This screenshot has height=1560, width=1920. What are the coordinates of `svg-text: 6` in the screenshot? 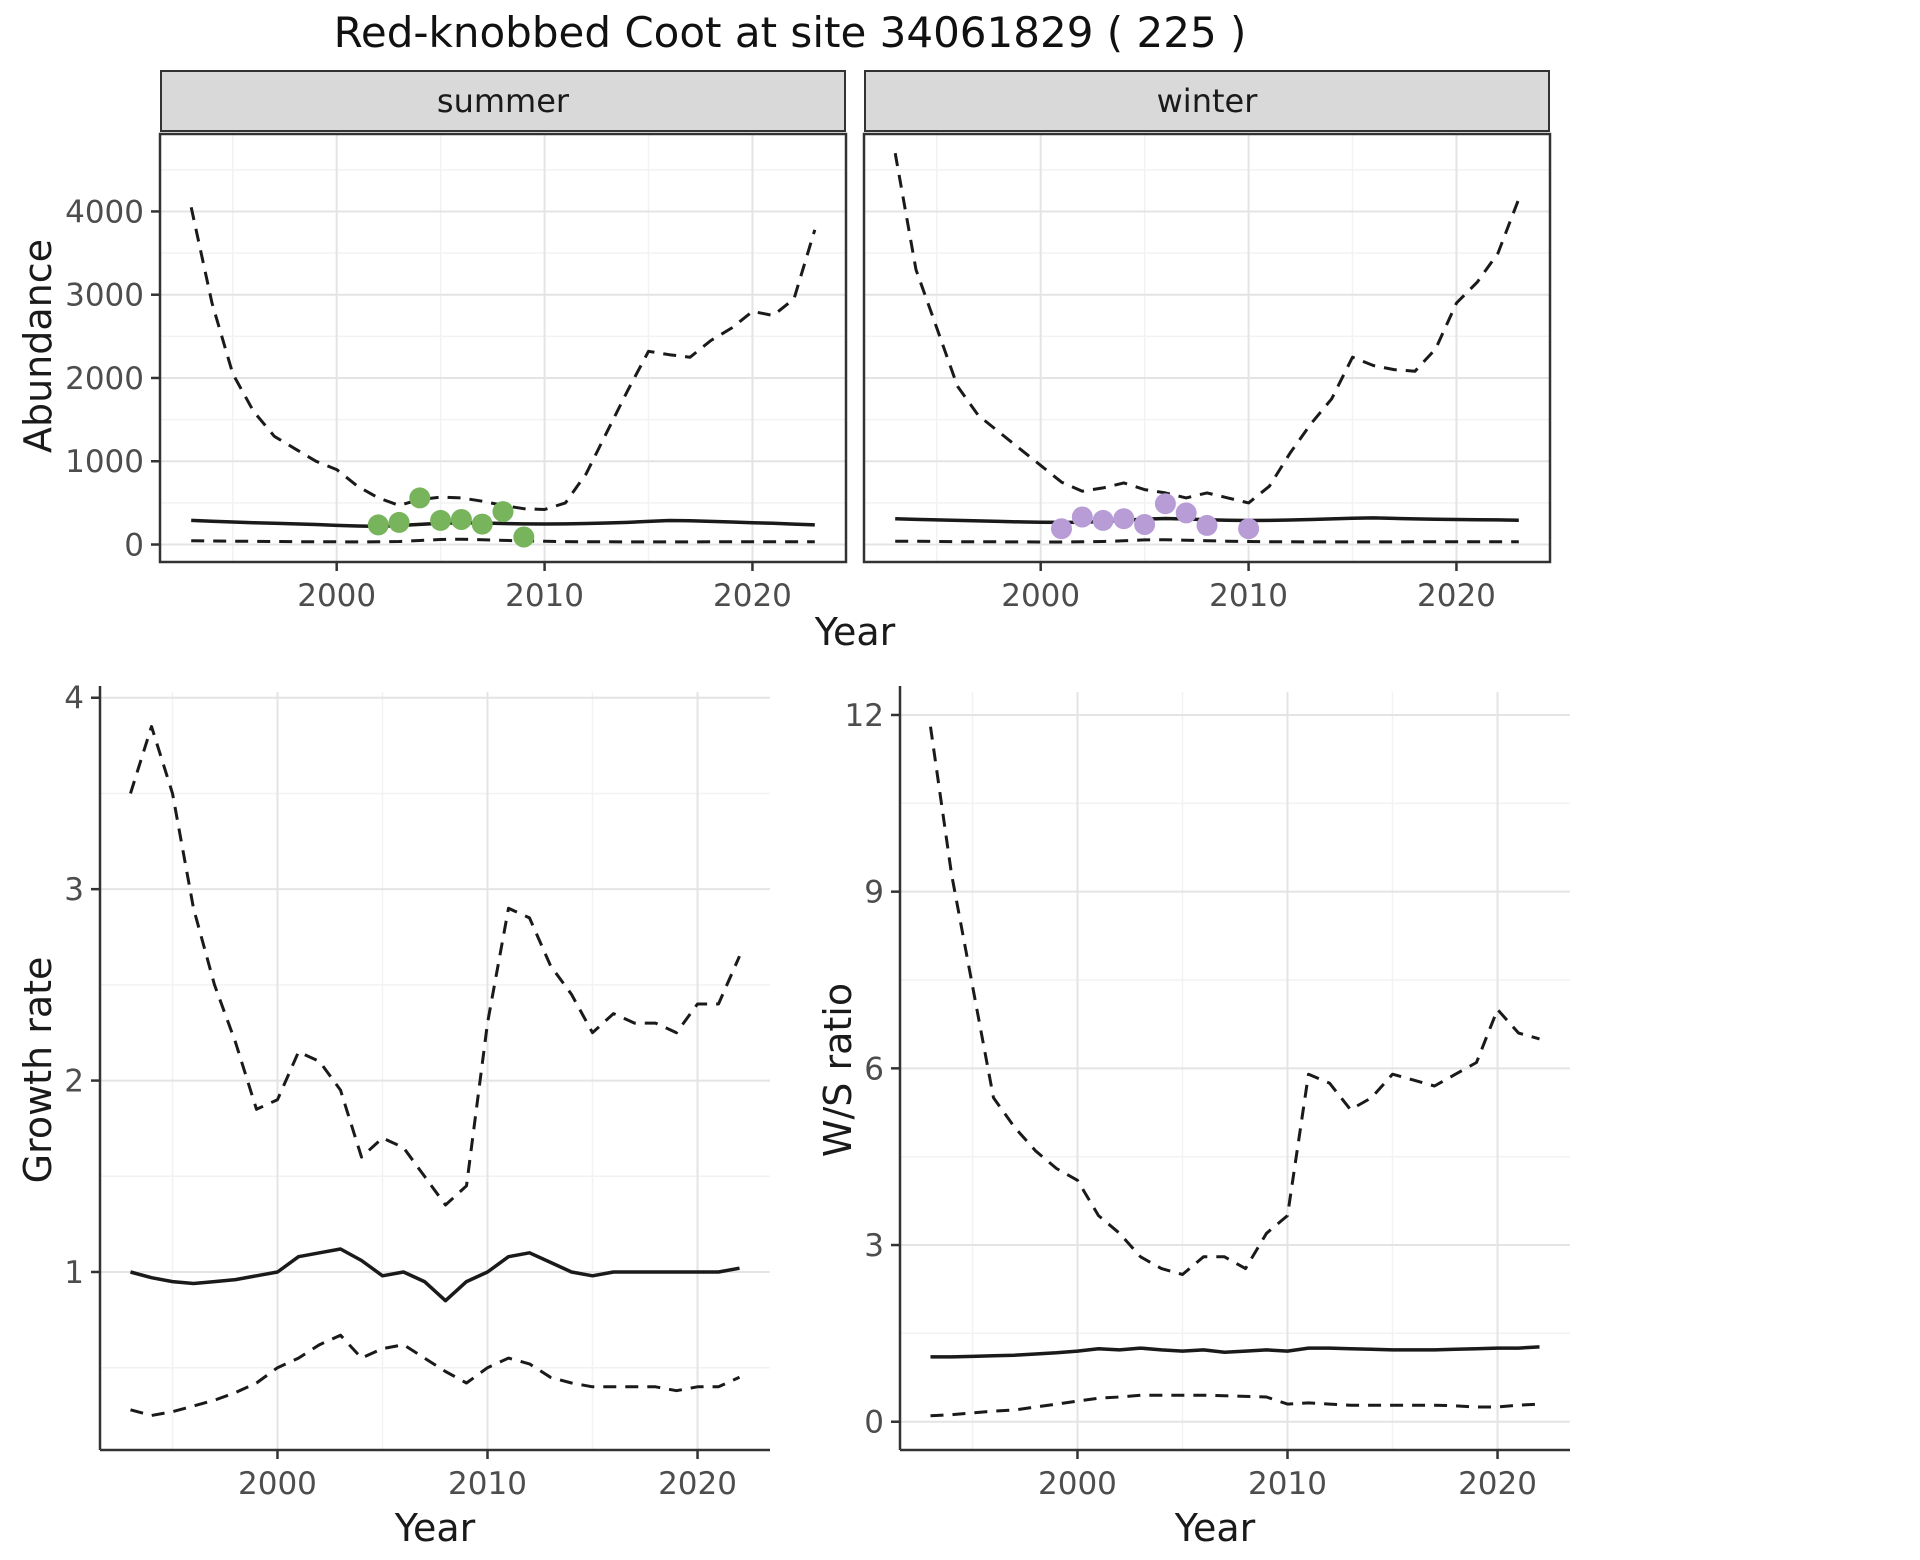 It's located at (874, 1069).